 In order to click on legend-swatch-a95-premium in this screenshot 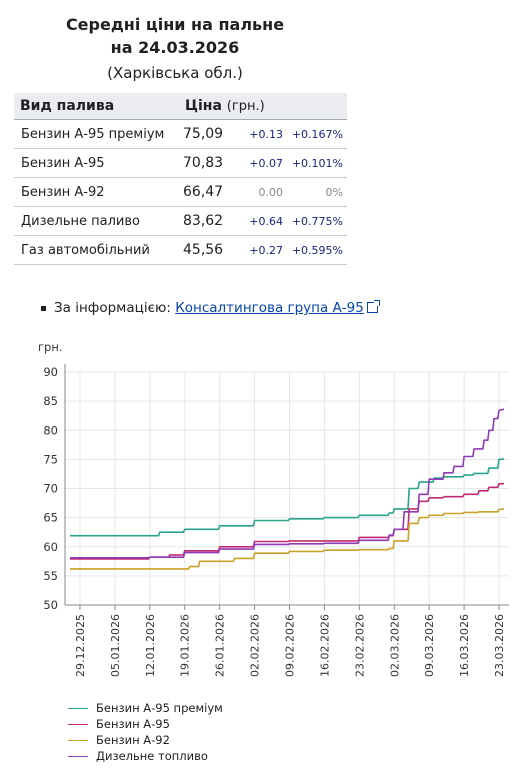, I will do `click(78, 708)`.